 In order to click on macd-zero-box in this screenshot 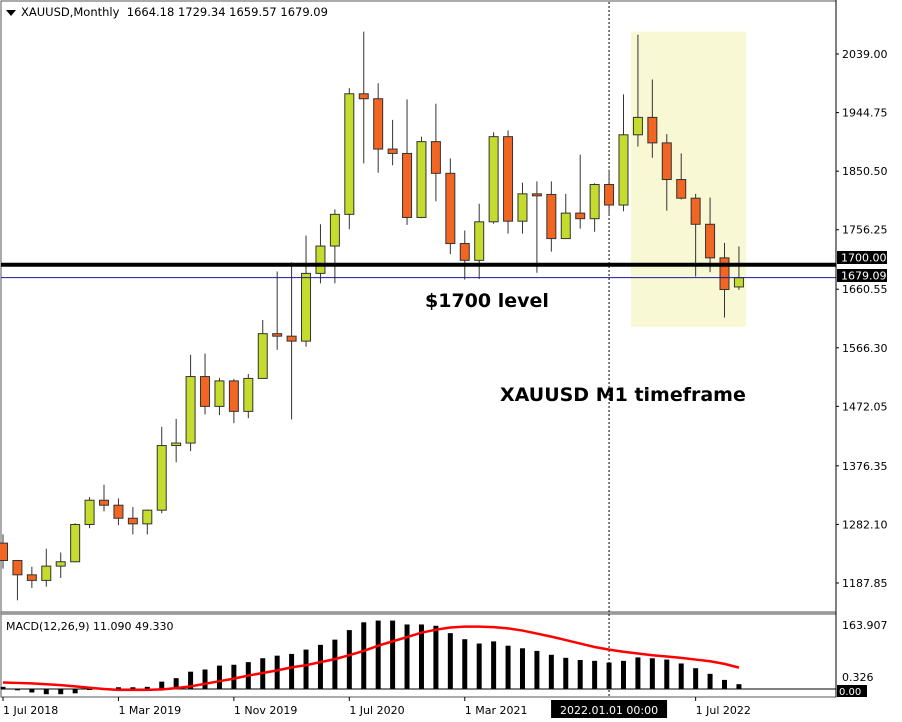, I will do `click(852, 691)`.